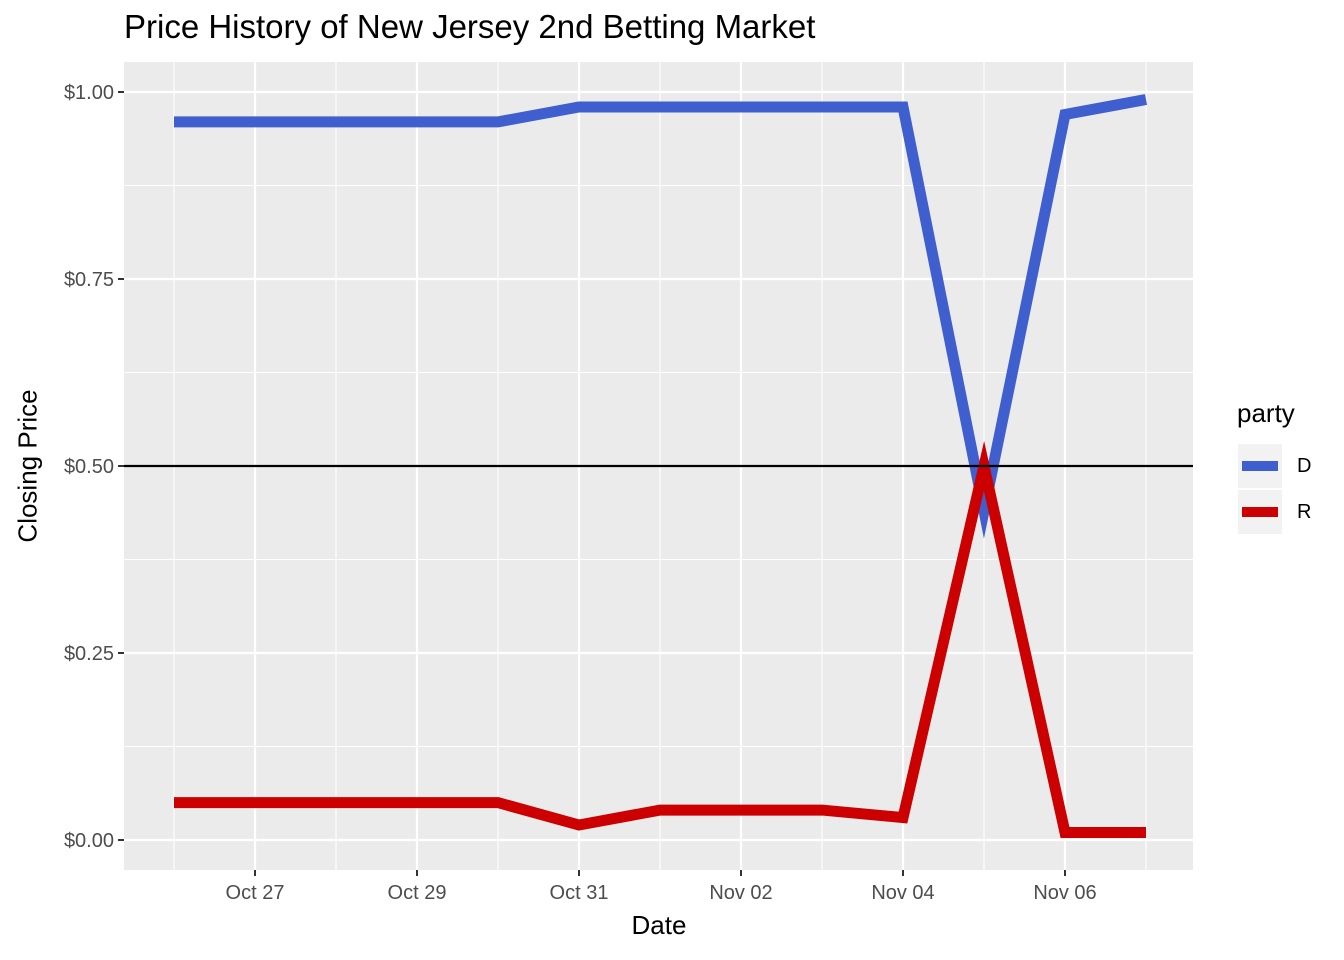  I want to click on legend-key-d, so click(1260, 466).